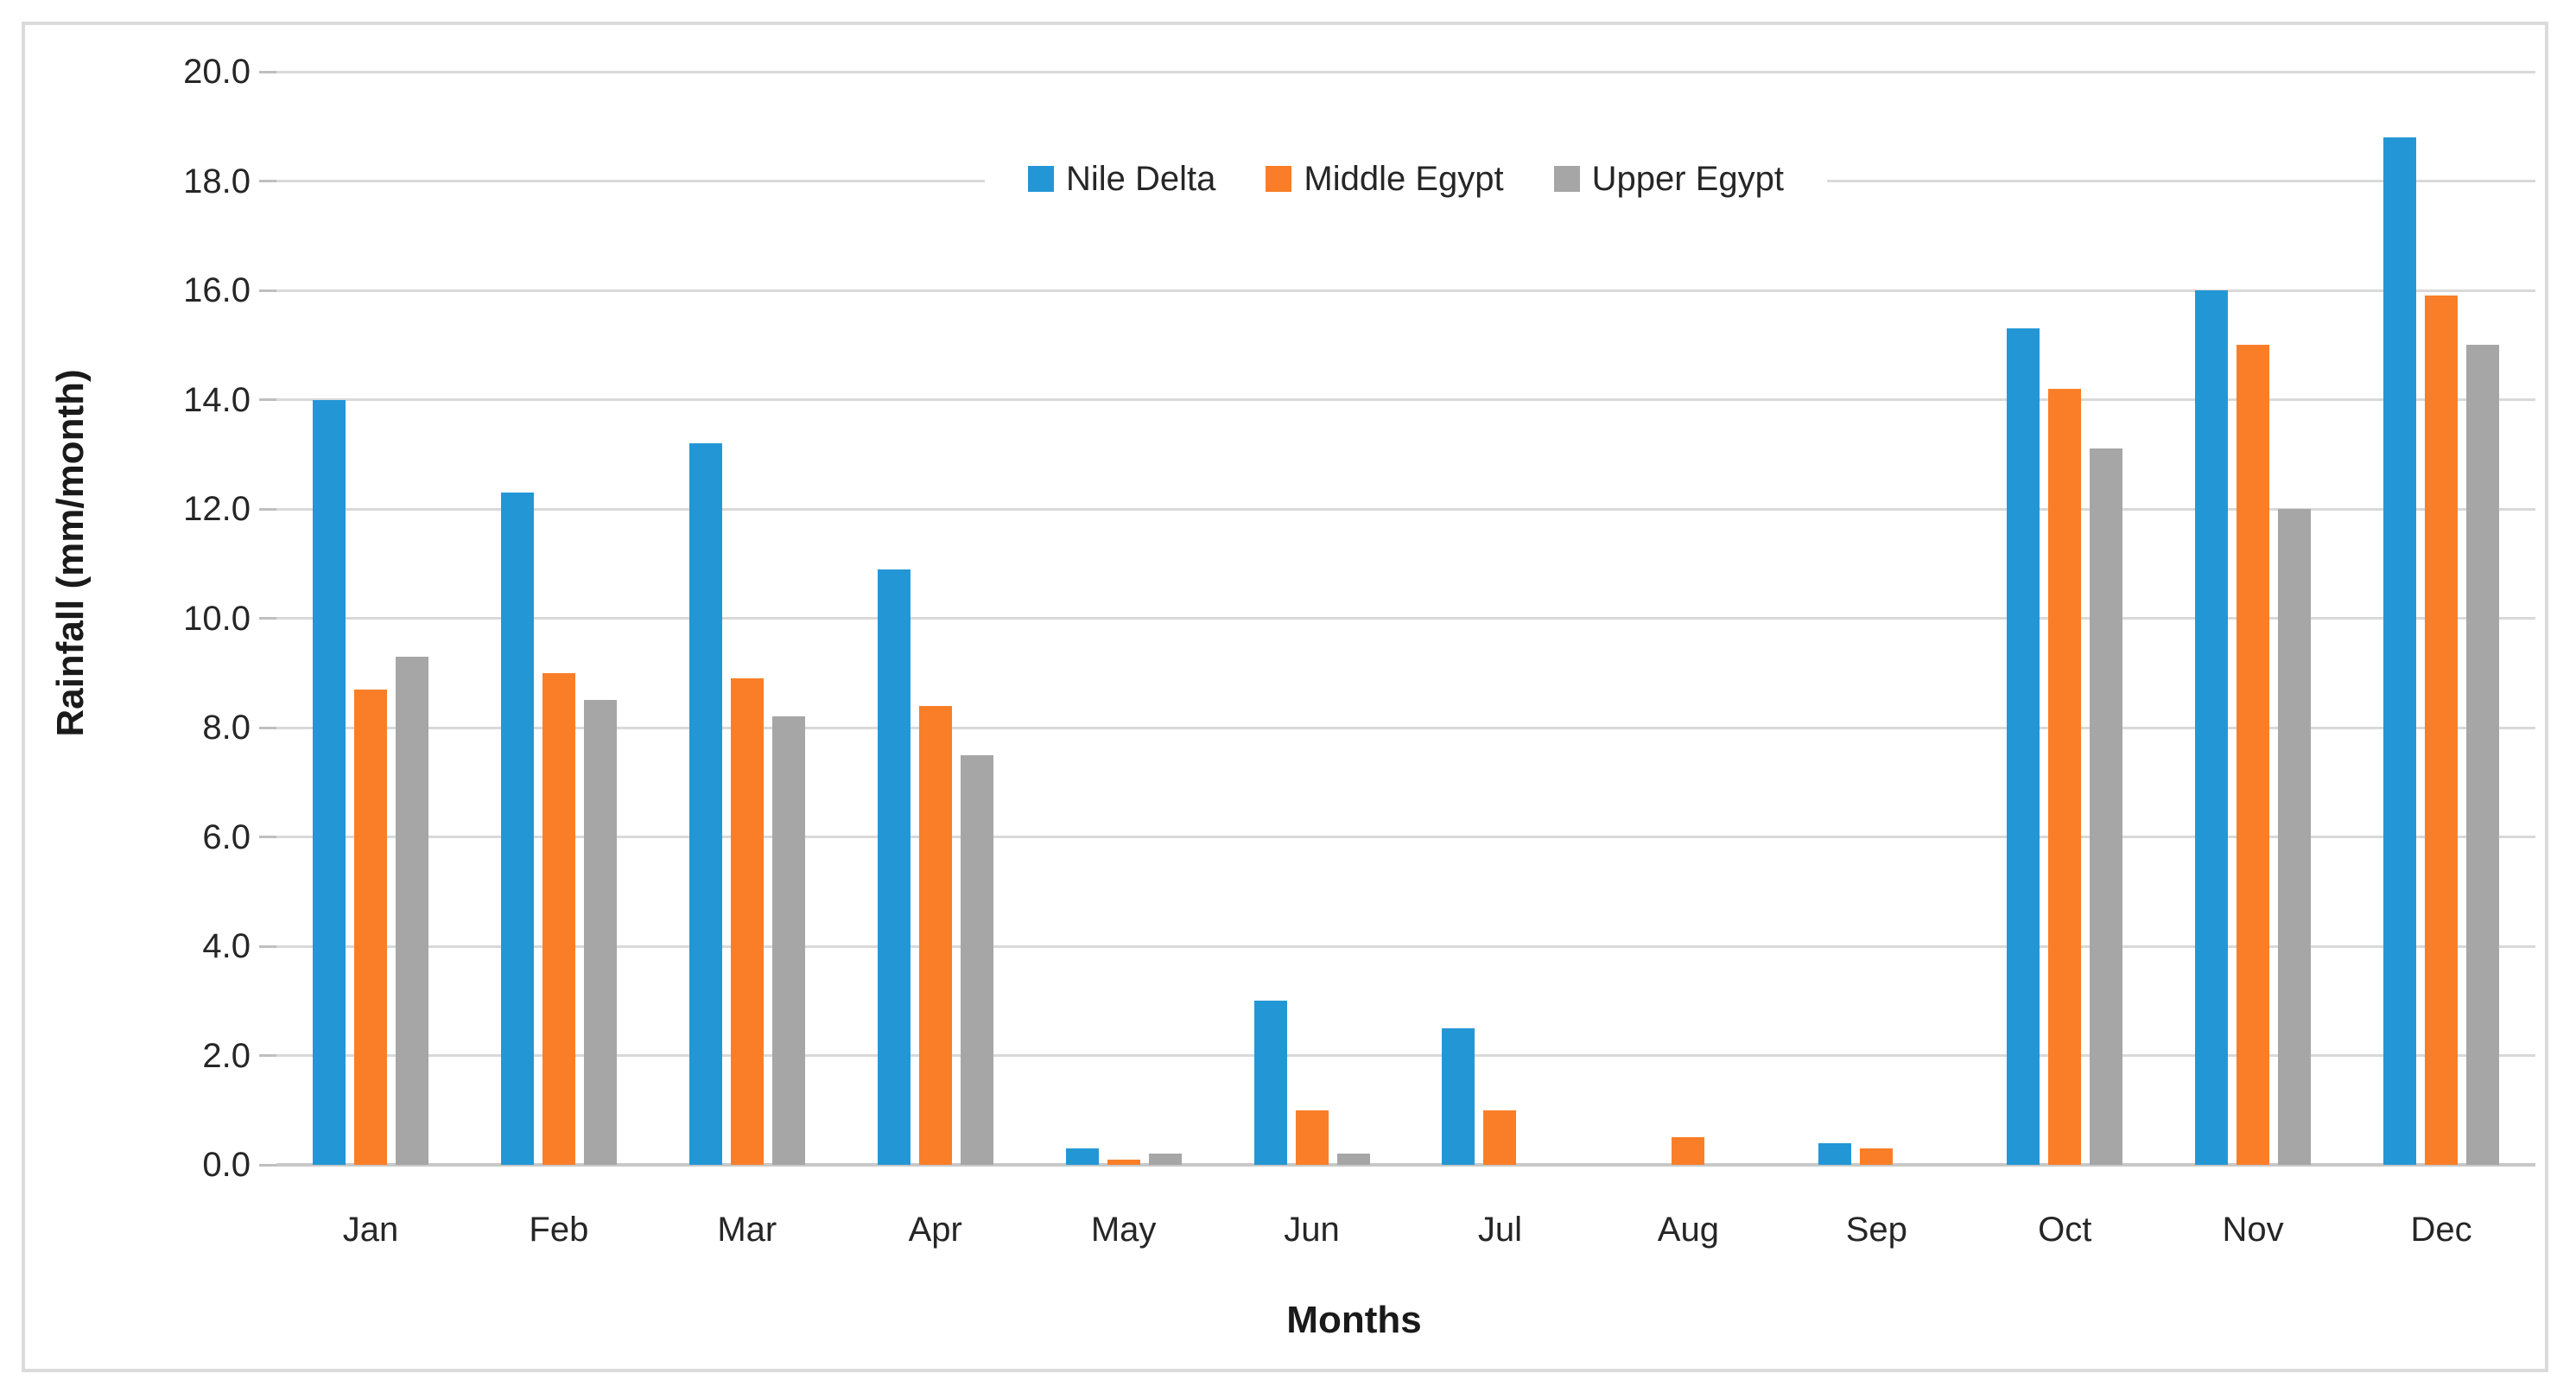  I want to click on y-tick-16.0, so click(267, 290).